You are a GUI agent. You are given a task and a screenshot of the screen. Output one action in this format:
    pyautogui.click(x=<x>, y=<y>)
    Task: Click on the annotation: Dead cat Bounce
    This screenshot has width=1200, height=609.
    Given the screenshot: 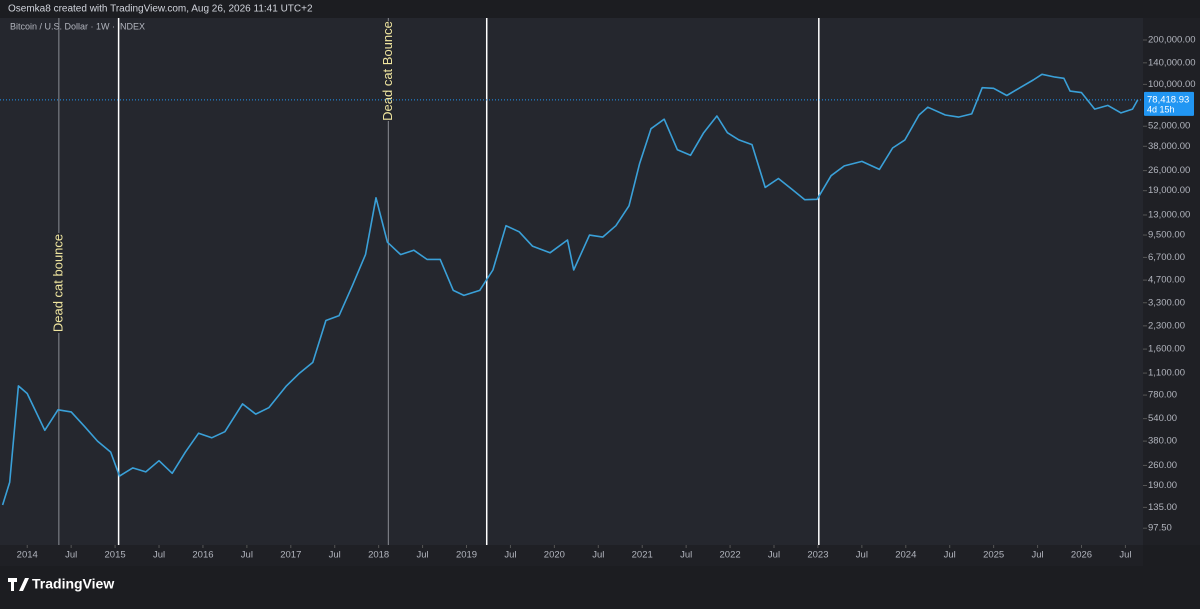 What is the action you would take?
    pyautogui.click(x=387, y=71)
    